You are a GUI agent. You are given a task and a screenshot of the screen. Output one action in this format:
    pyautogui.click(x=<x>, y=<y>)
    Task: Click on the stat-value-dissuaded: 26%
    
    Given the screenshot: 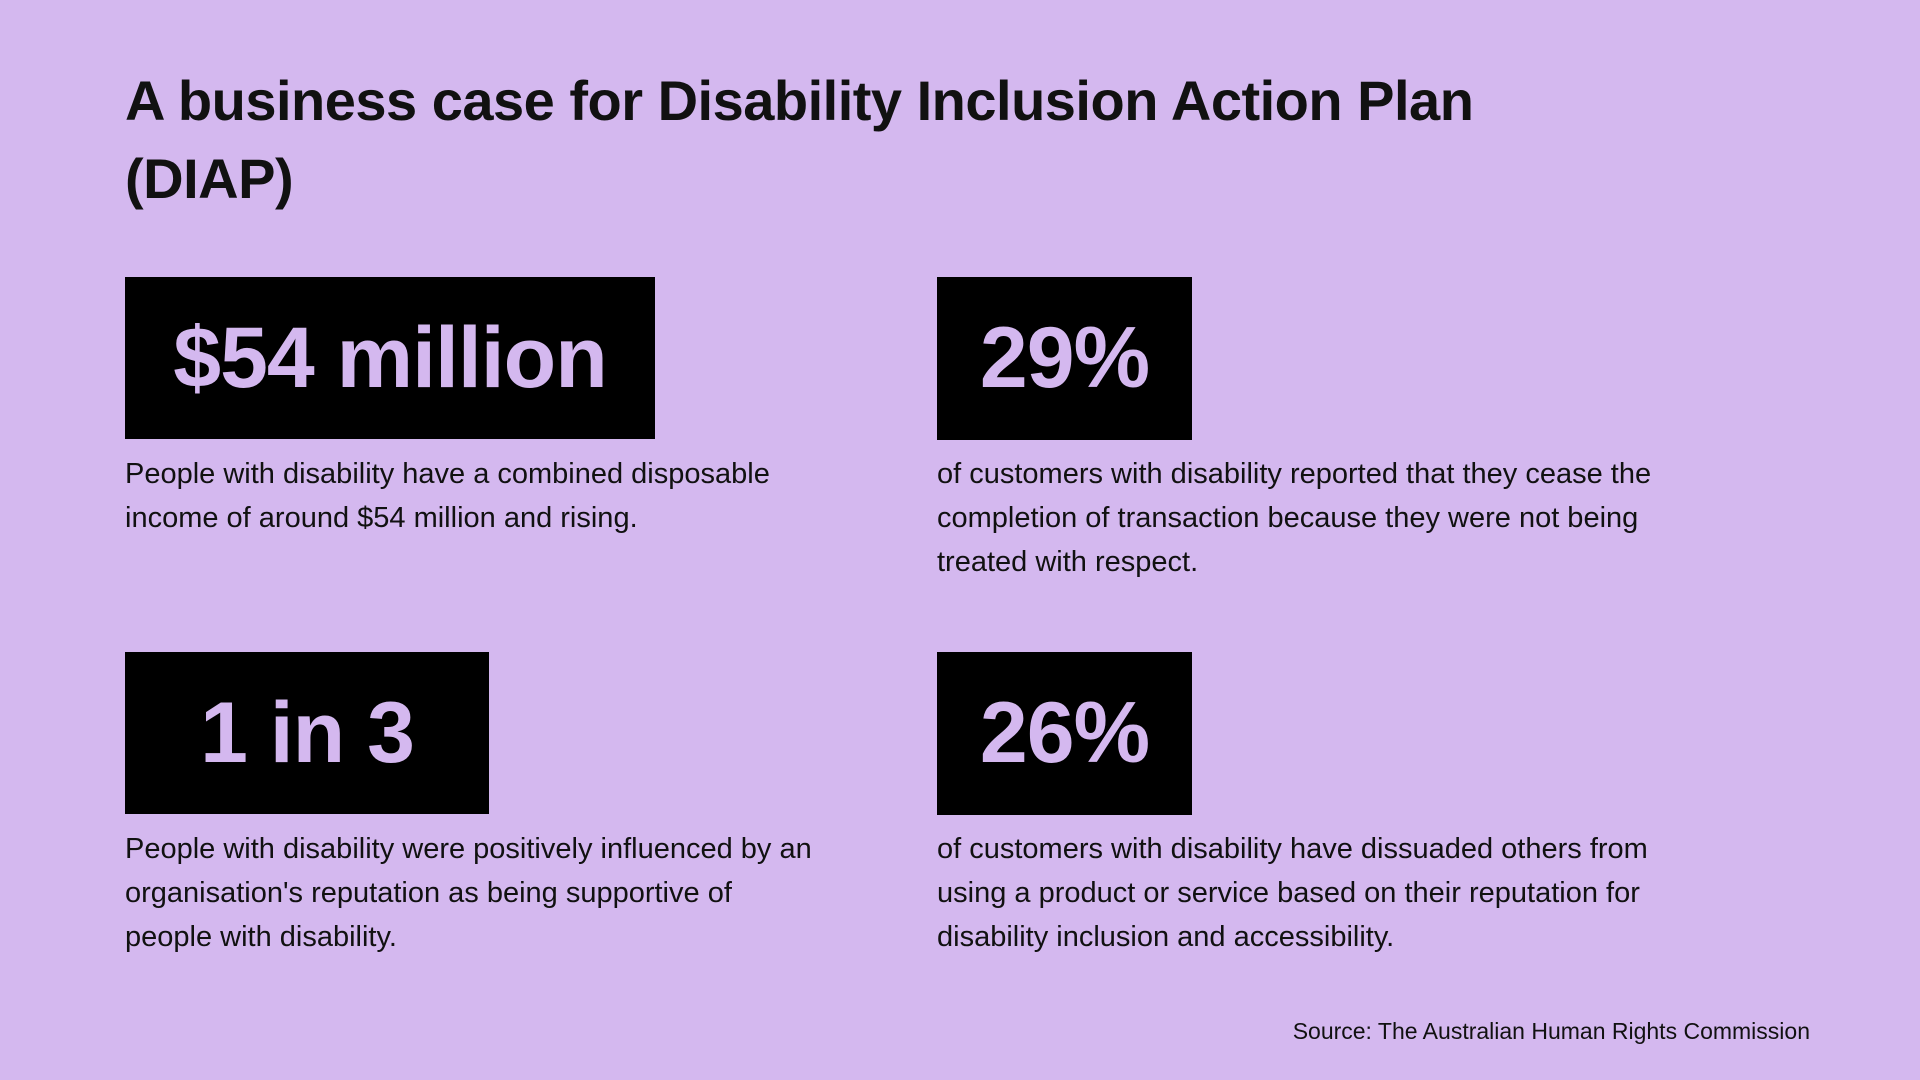 What is the action you would take?
    pyautogui.click(x=1064, y=733)
    